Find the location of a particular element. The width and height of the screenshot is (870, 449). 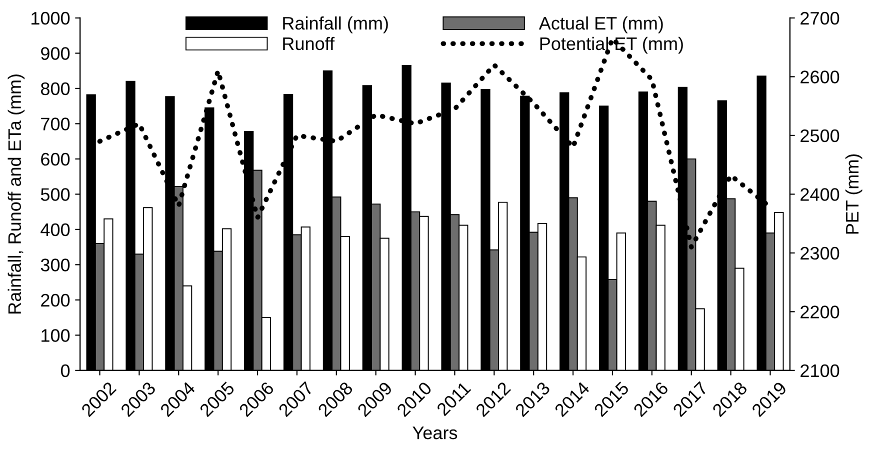

legend-label: Runoff is located at coordinates (309, 43).